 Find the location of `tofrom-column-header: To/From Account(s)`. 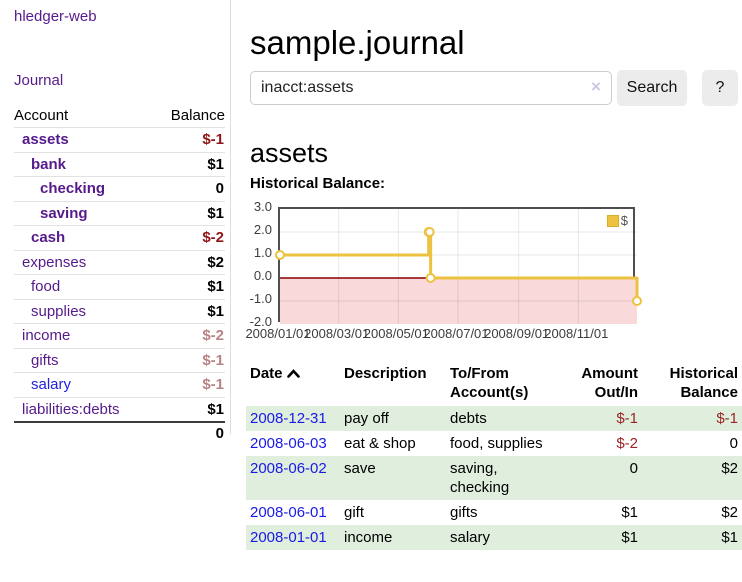

tofrom-column-header: To/From Account(s) is located at coordinates (489, 383).